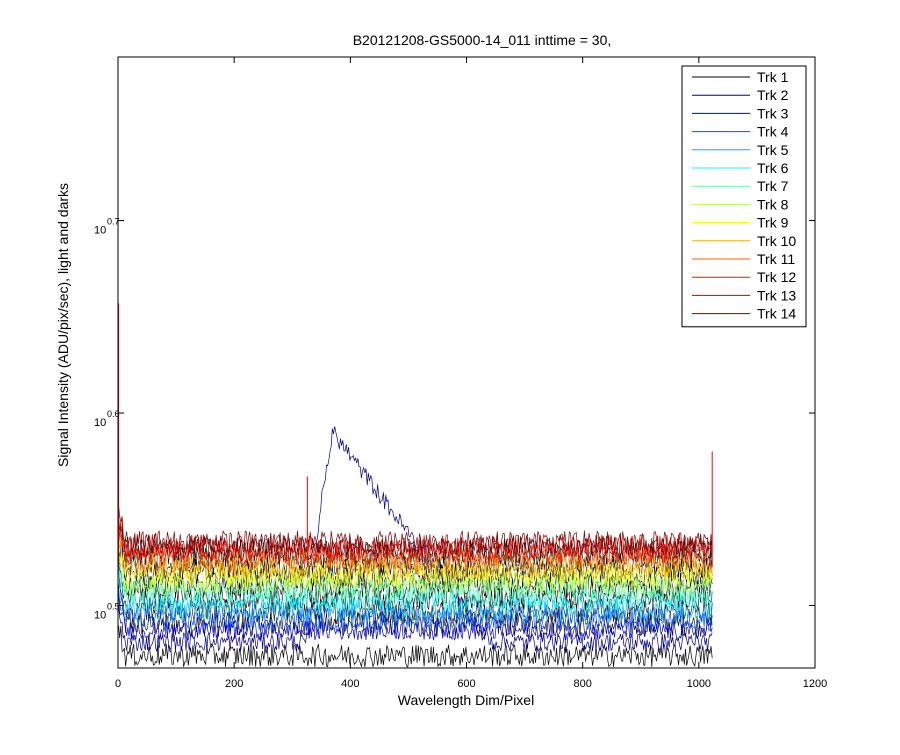  Describe the element at coordinates (776, 295) in the screenshot. I see `legend-entry-label: Trk 13` at that location.